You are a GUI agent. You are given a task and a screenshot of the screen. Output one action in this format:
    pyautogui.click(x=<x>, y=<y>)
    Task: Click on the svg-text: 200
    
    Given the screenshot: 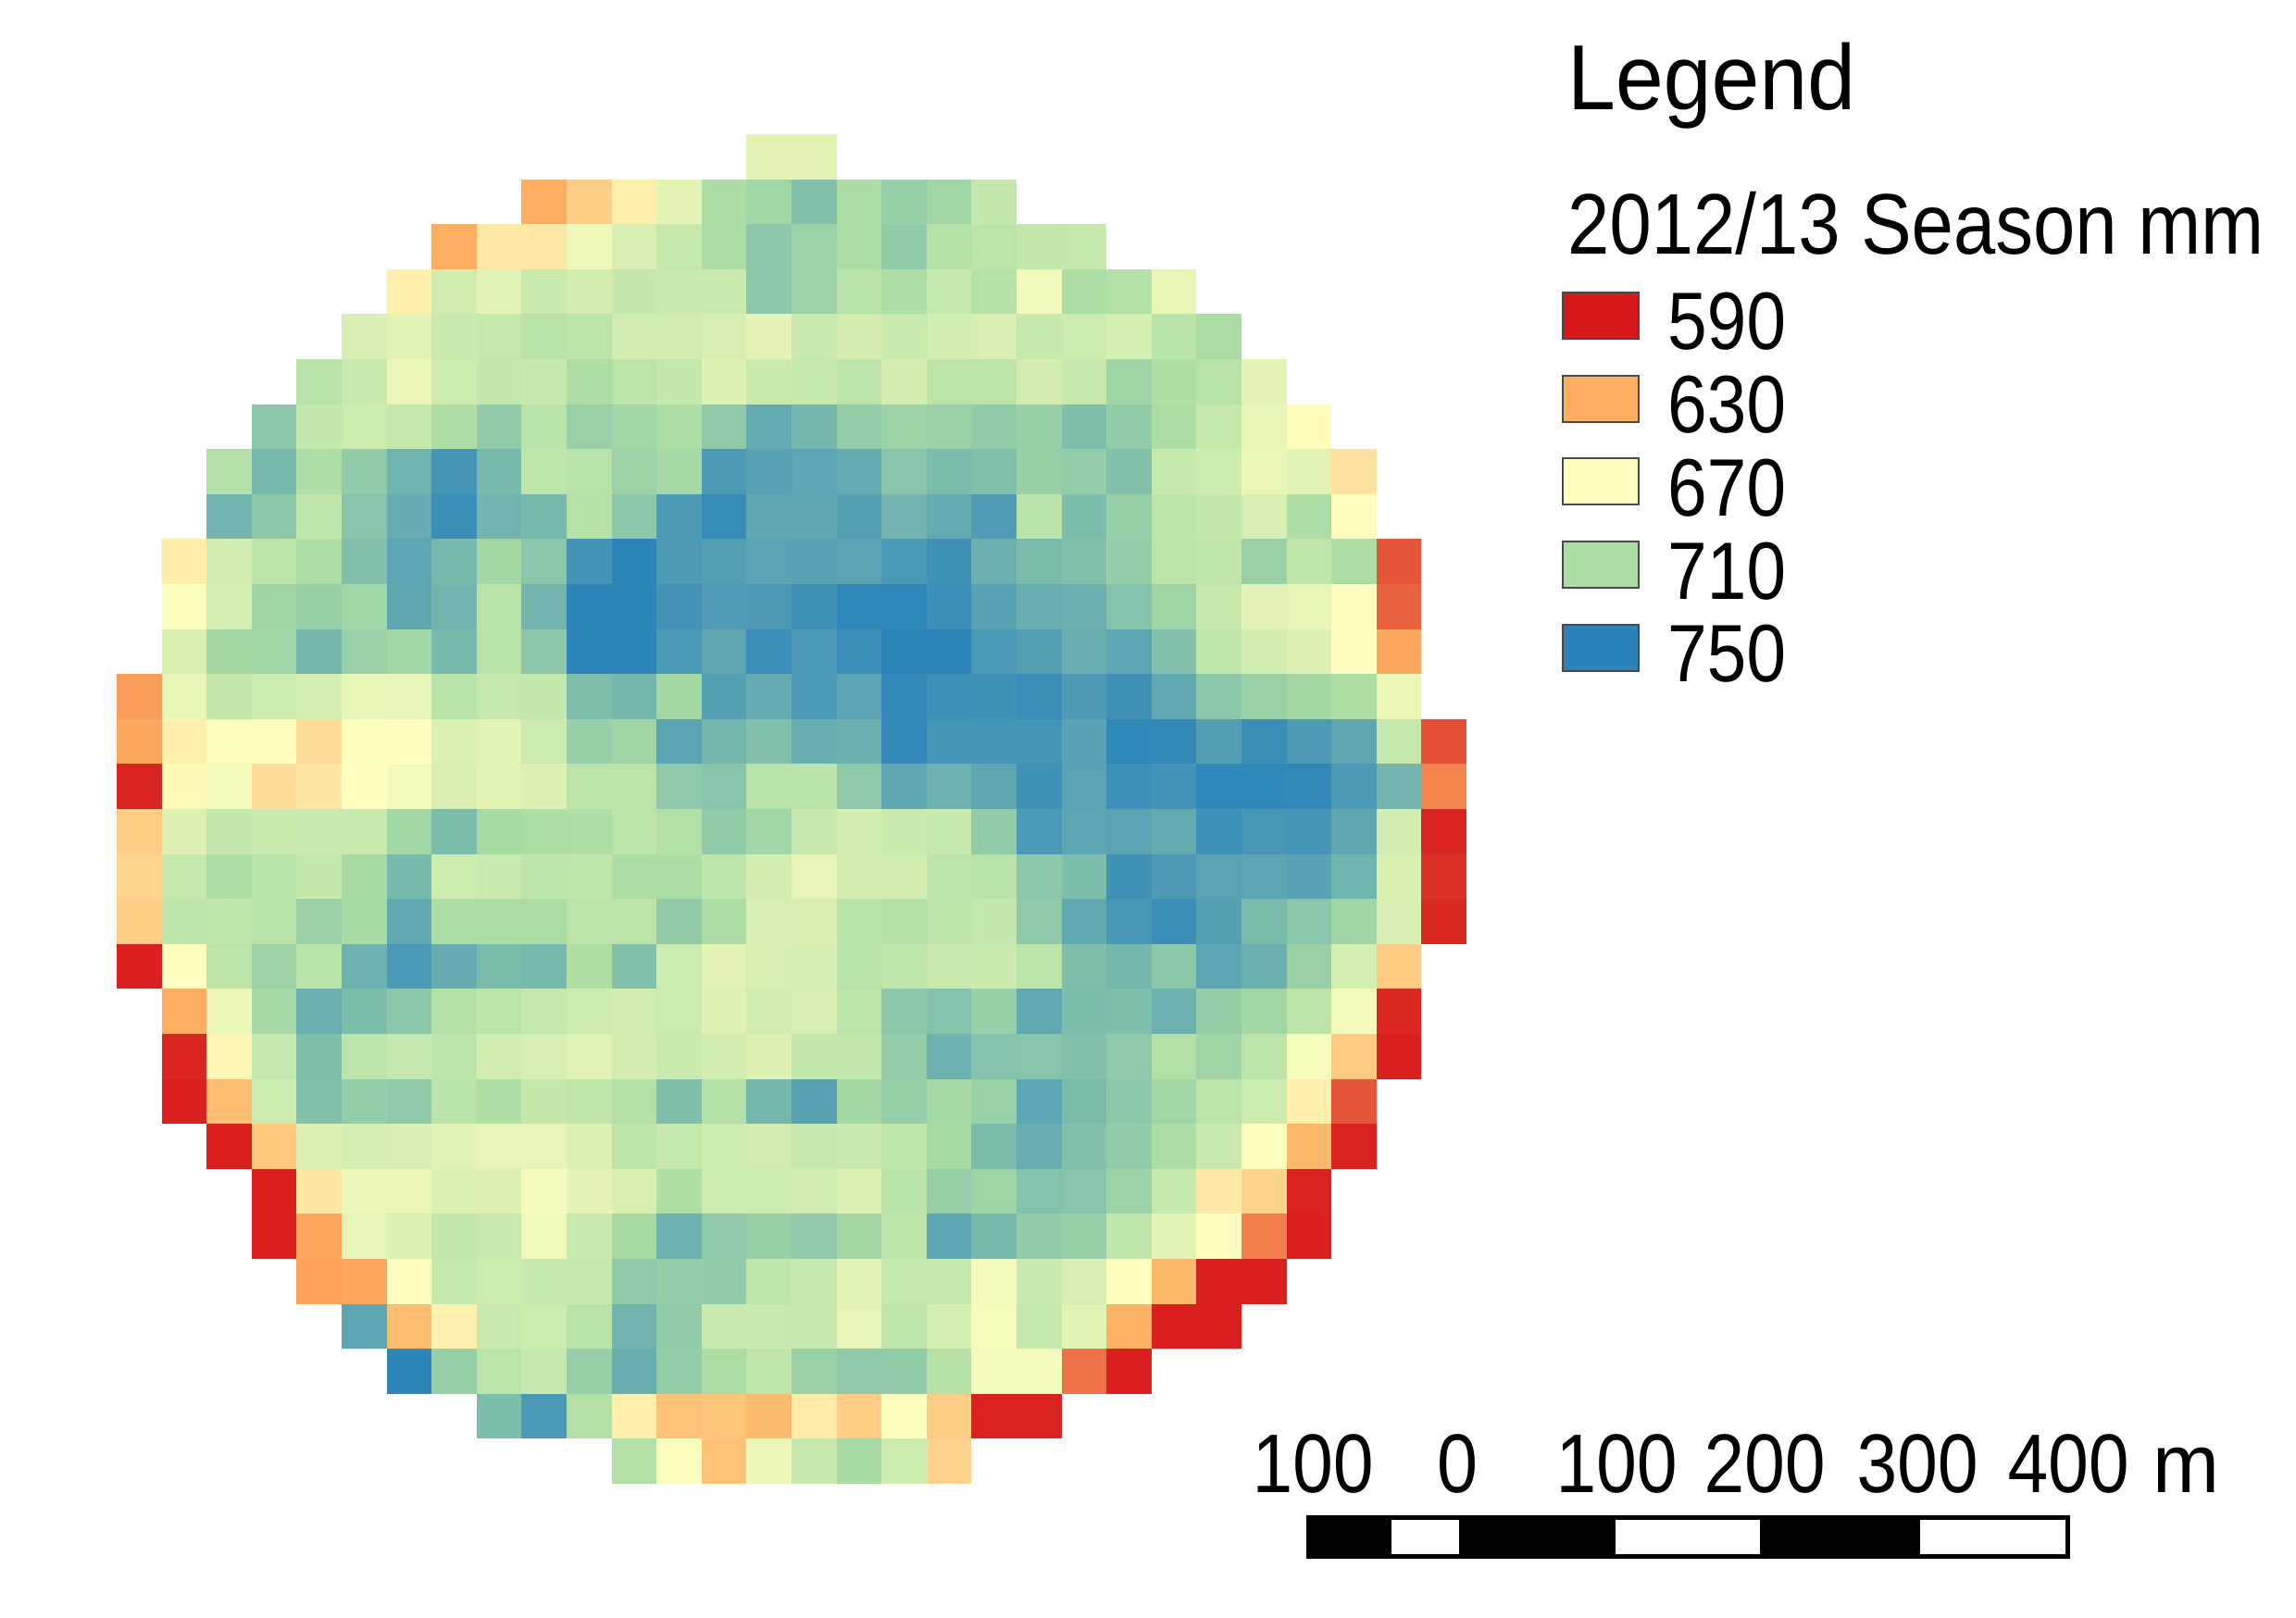 What is the action you would take?
    pyautogui.click(x=1765, y=1464)
    